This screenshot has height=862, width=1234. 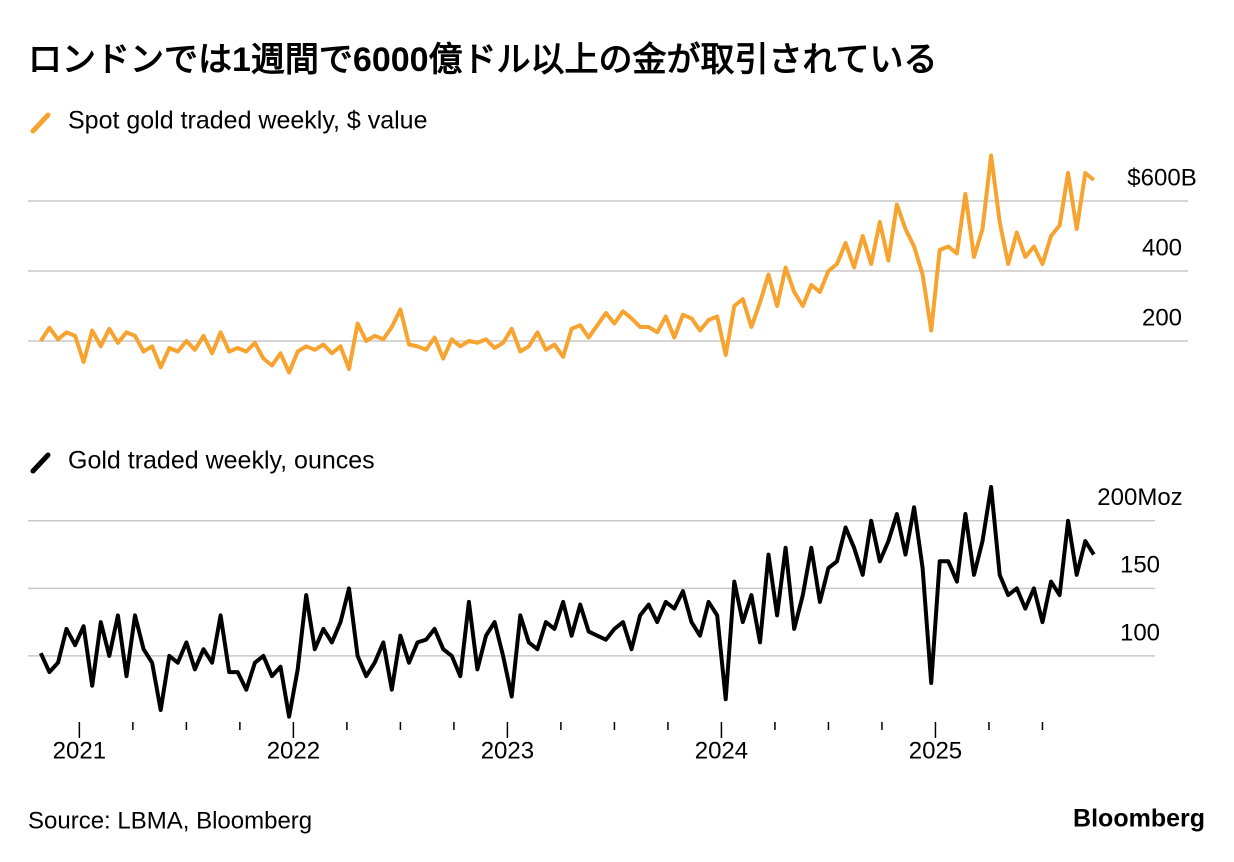 I want to click on y-tick-label: 200, so click(x=1162, y=317).